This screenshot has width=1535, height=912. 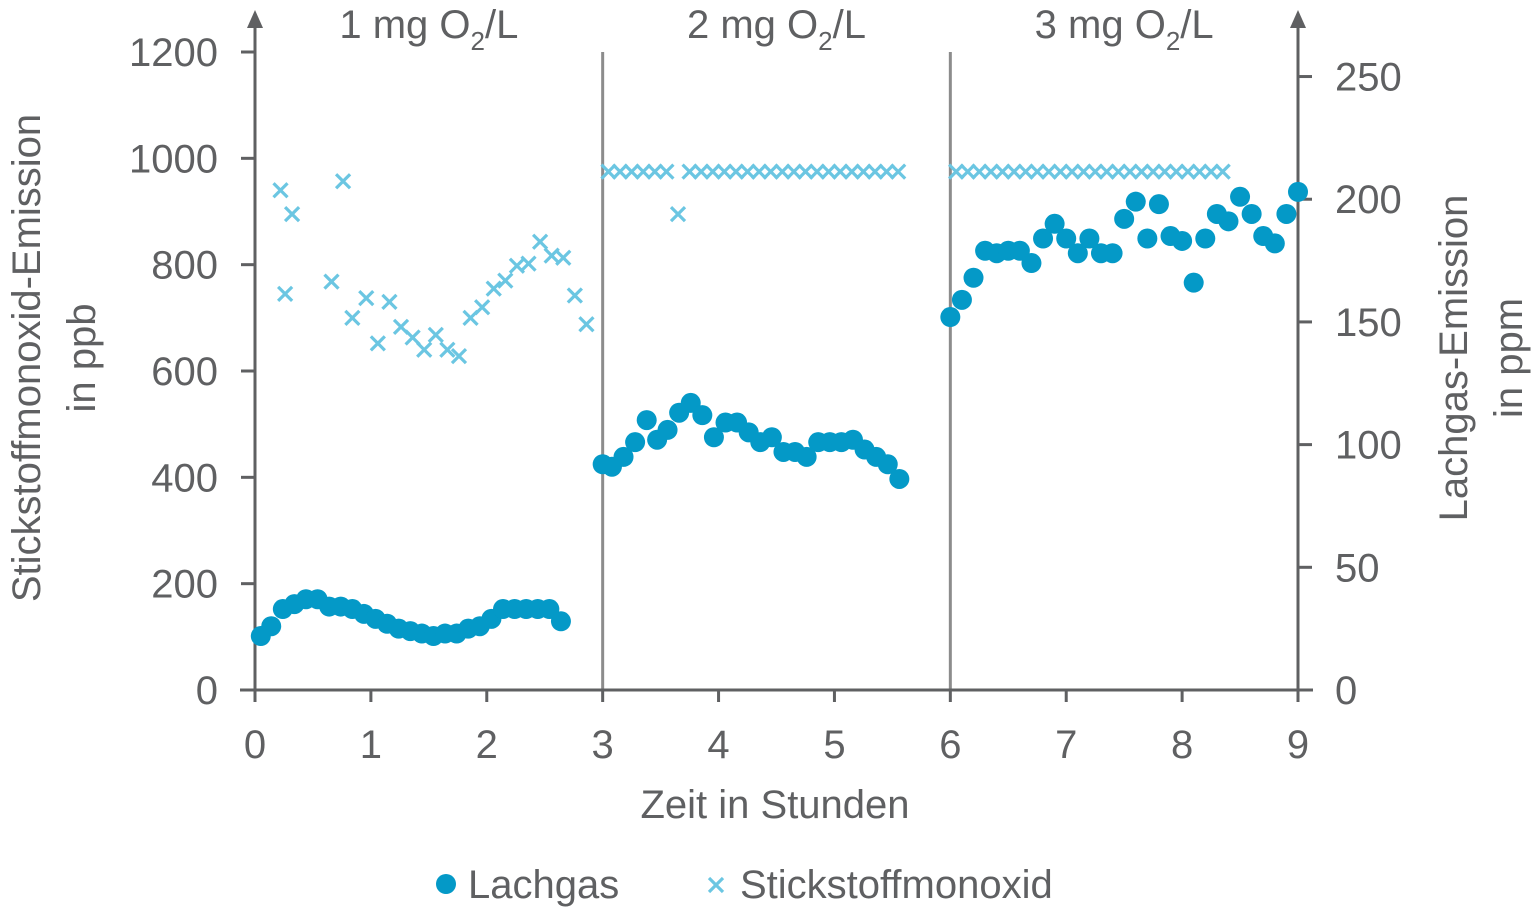 I want to click on y-right-tick-label: 0, so click(x=1346, y=691).